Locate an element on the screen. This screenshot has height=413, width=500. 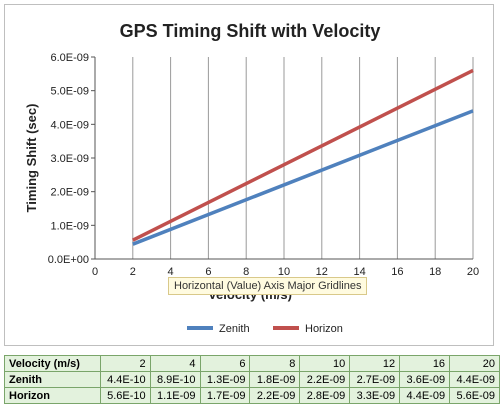
table-cell: 2.8E-09 is located at coordinates (325, 395).